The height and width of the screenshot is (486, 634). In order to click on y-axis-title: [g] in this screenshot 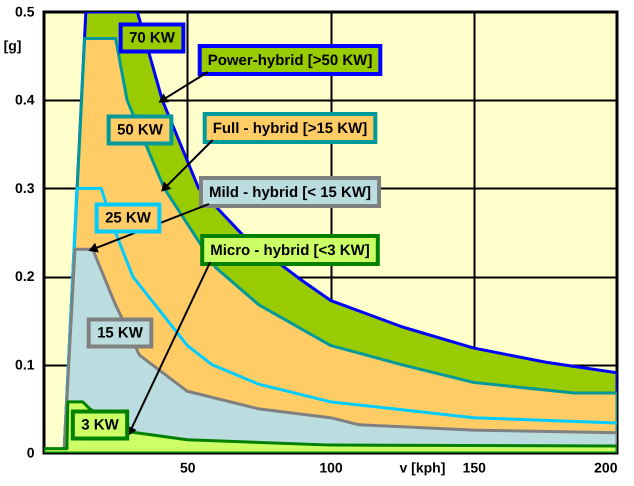, I will do `click(13, 46)`.